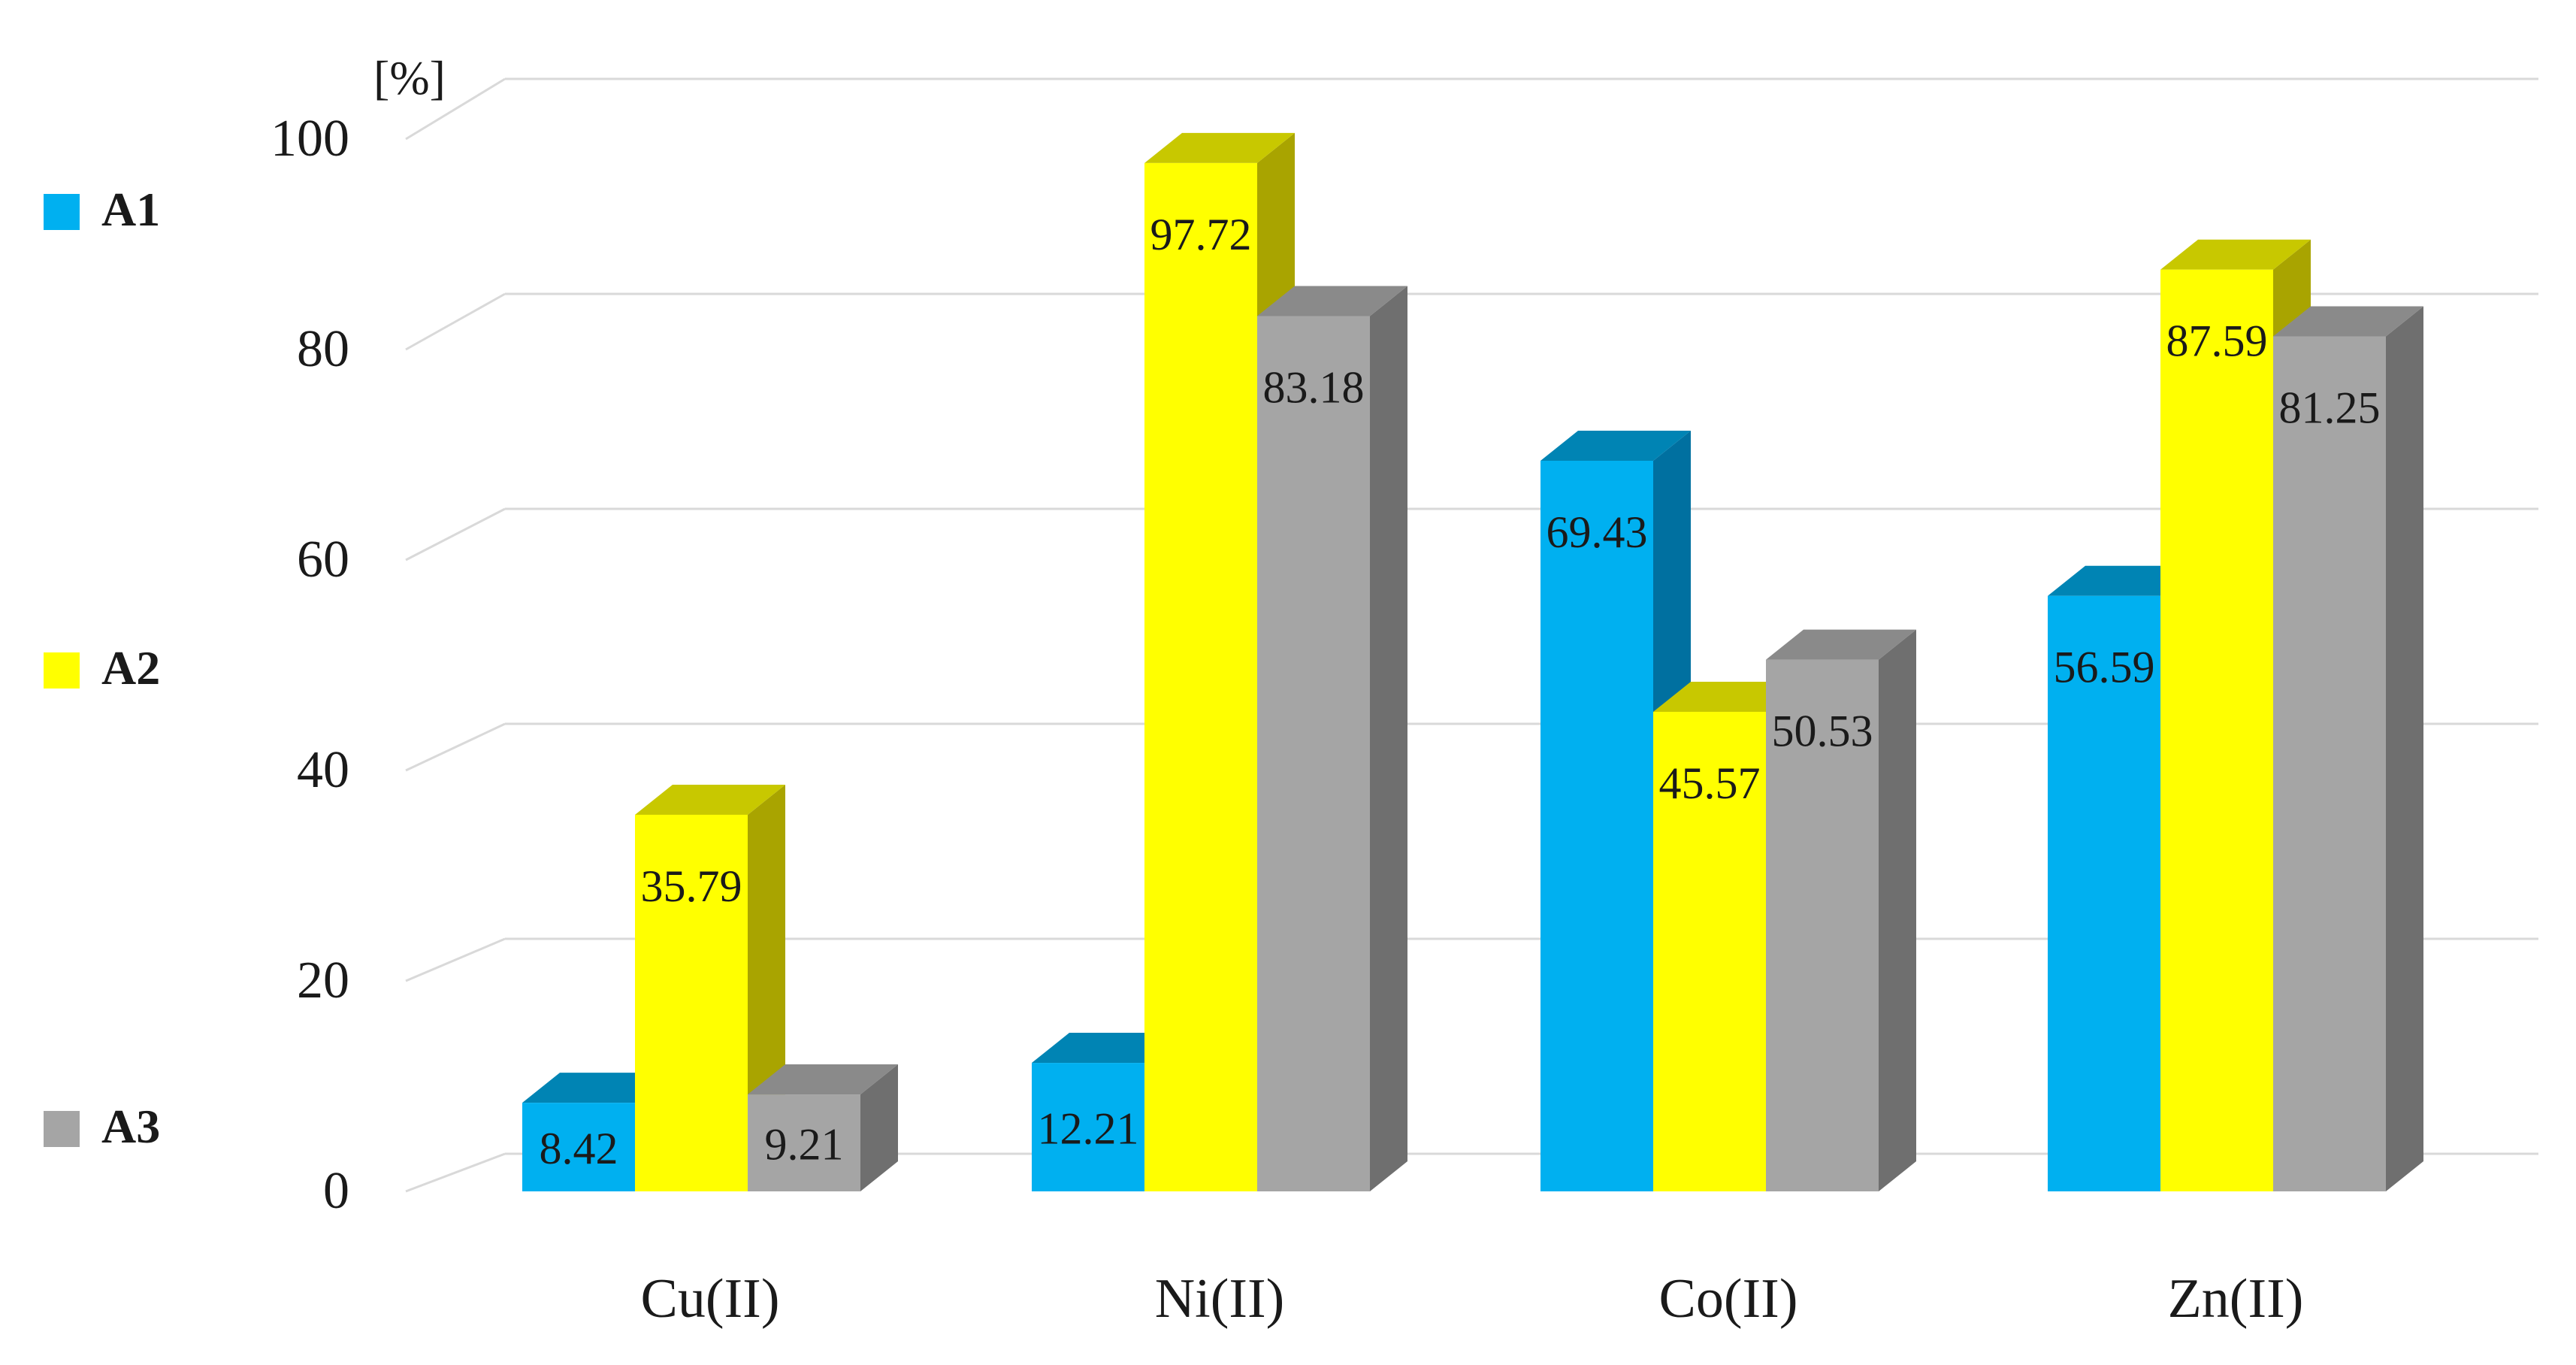 The height and width of the screenshot is (1365, 2576). What do you see at coordinates (1729, 1299) in the screenshot?
I see `x-category-label: Co(II)` at bounding box center [1729, 1299].